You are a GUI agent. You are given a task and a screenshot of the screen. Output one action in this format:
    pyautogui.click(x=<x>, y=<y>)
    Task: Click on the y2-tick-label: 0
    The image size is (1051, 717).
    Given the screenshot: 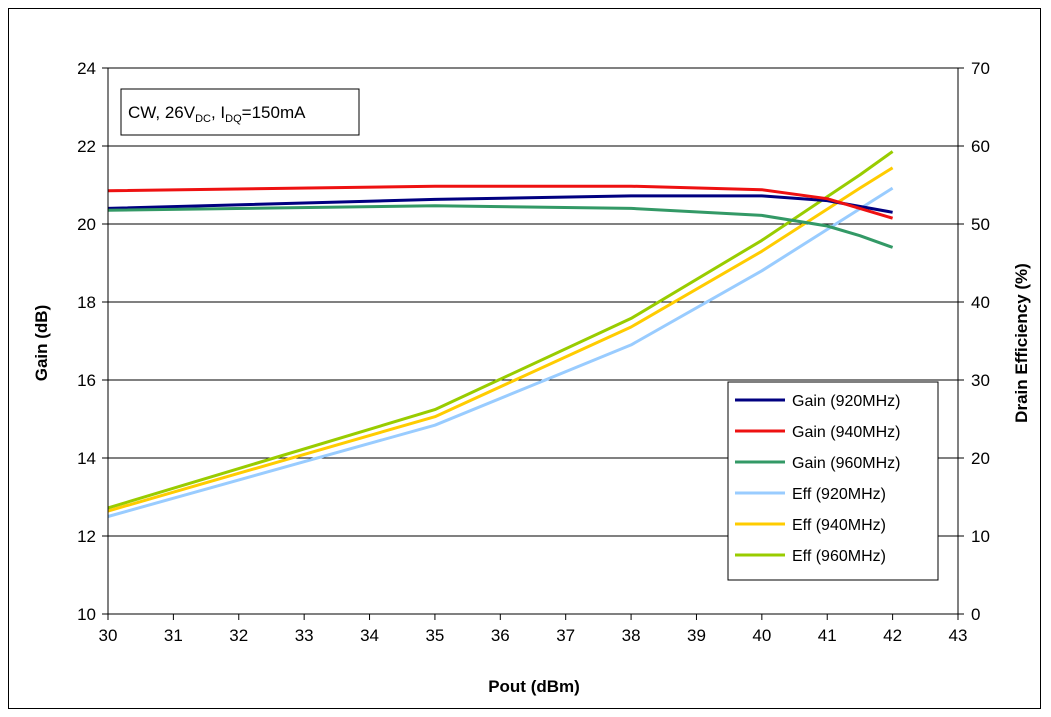 What is the action you would take?
    pyautogui.click(x=975, y=614)
    